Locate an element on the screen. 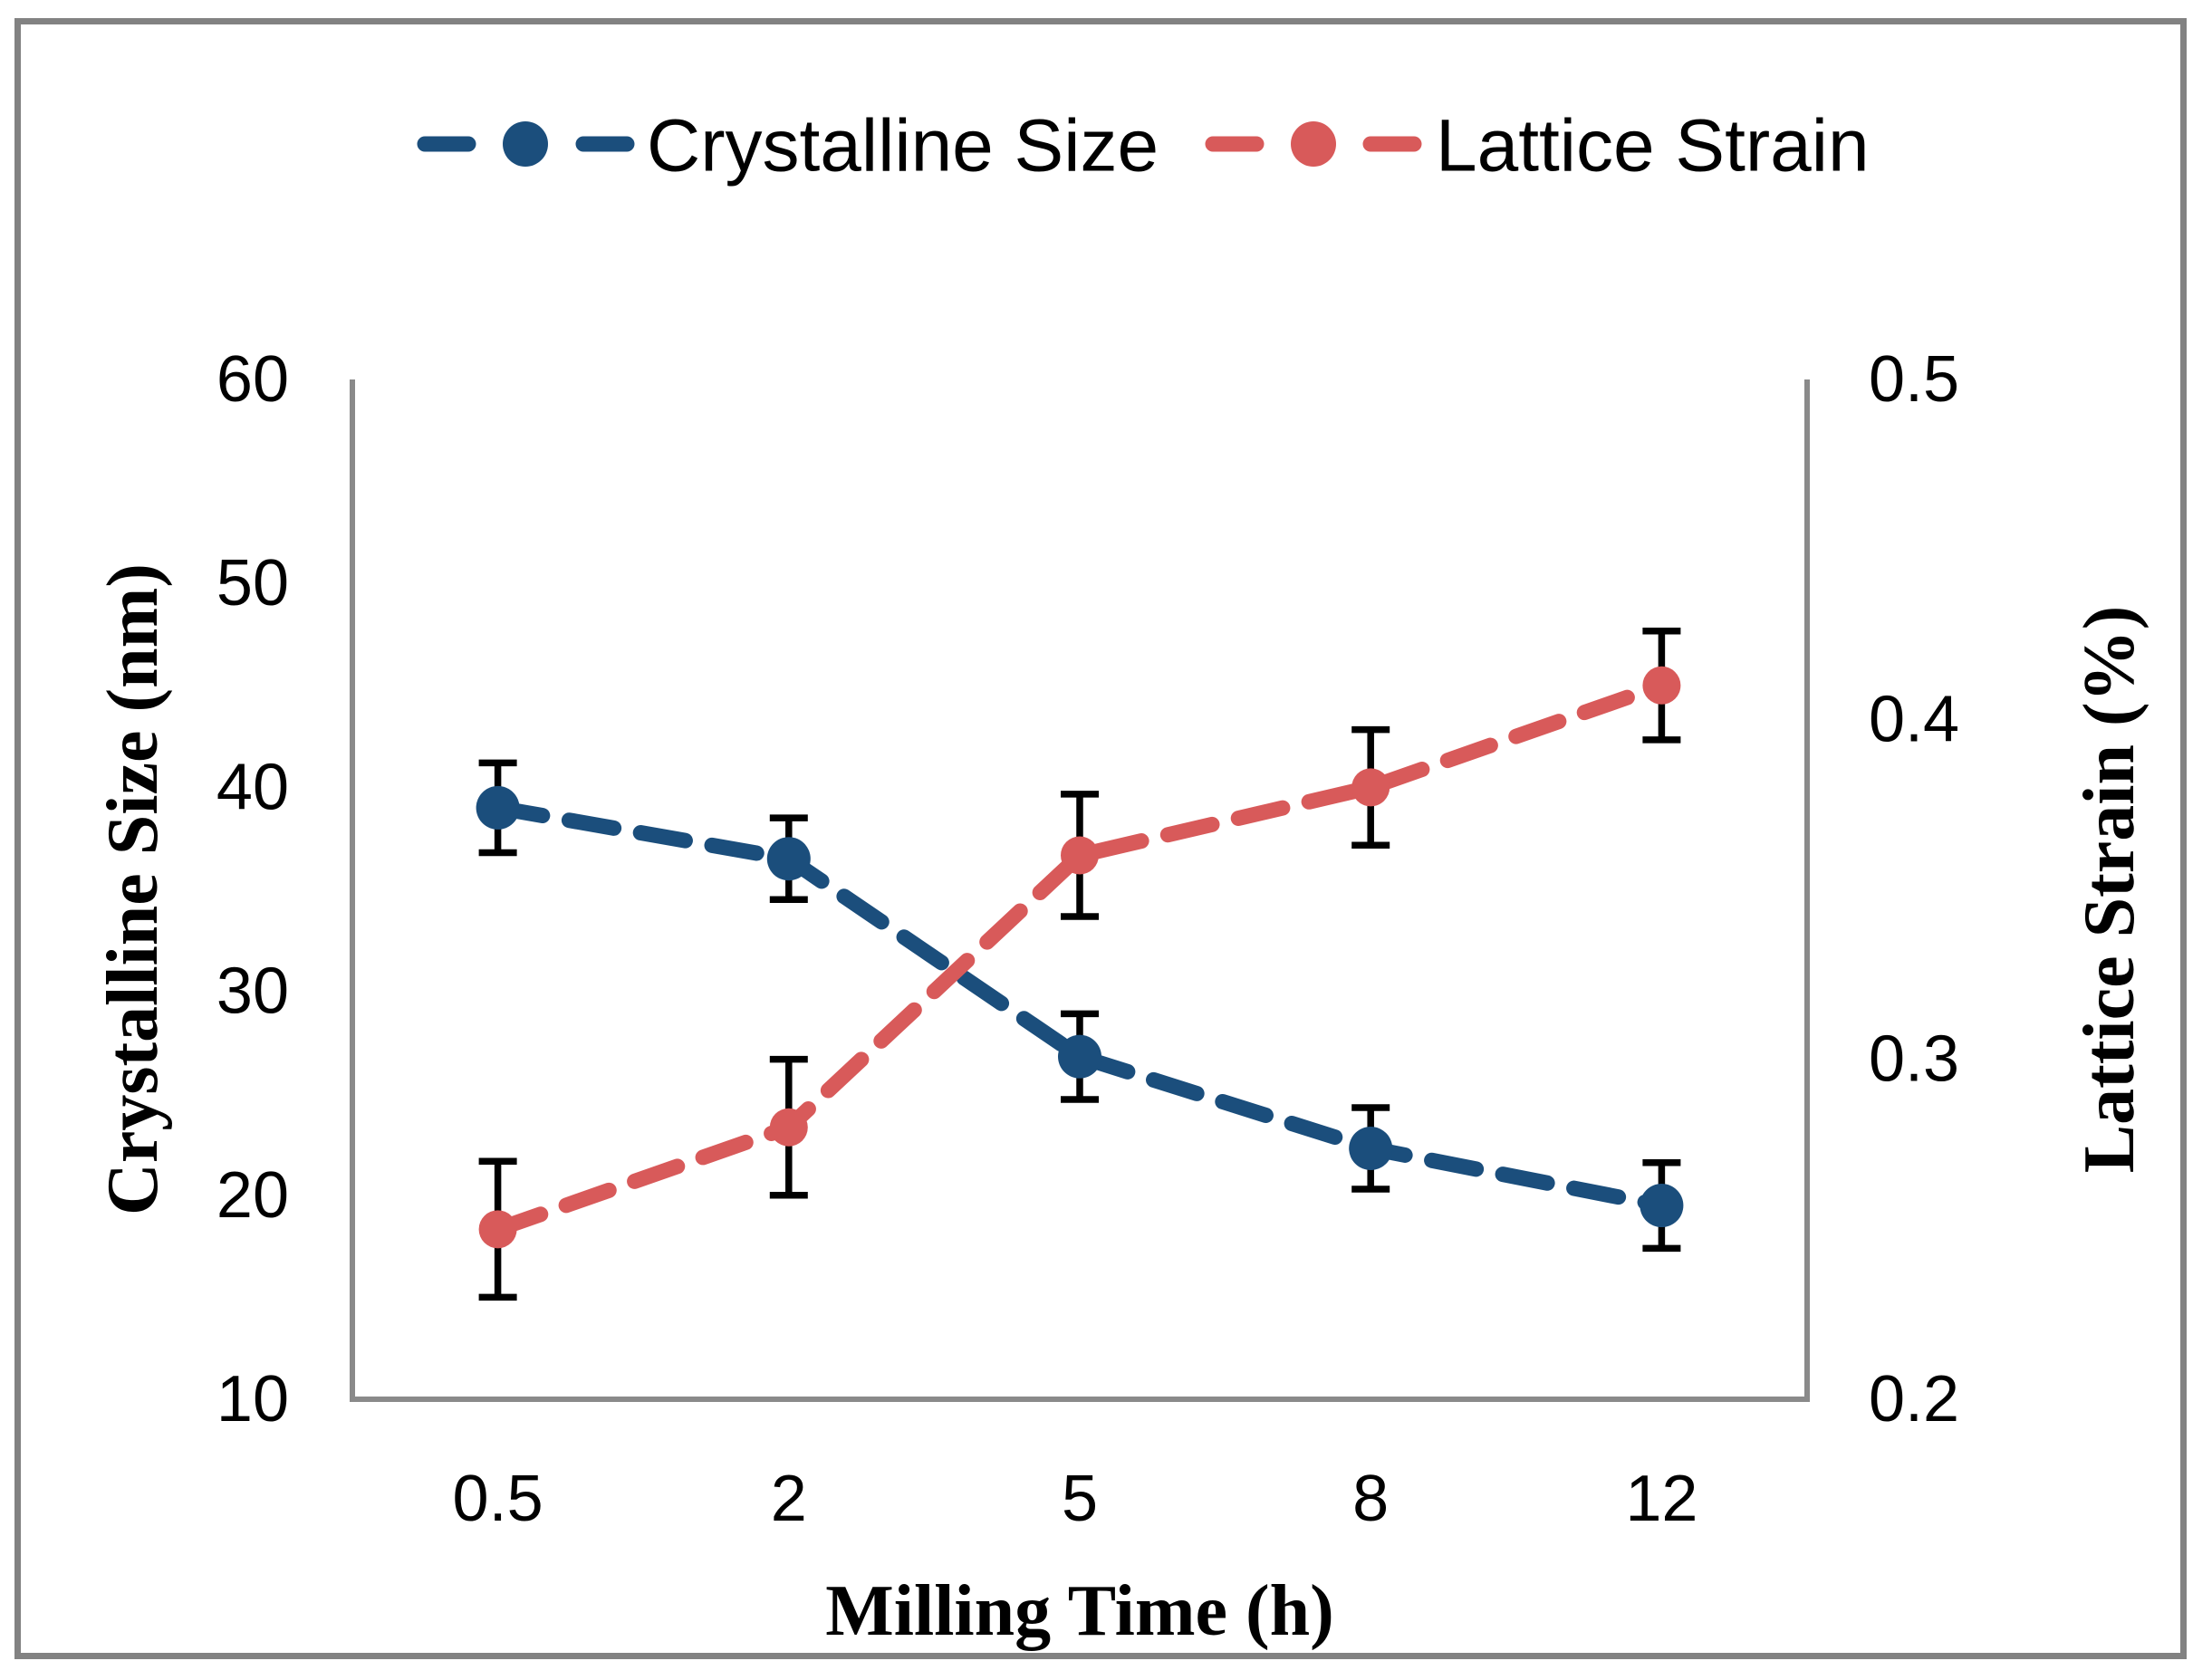  axis-title-left: Crystalline Size (nm) is located at coordinates (133, 889).